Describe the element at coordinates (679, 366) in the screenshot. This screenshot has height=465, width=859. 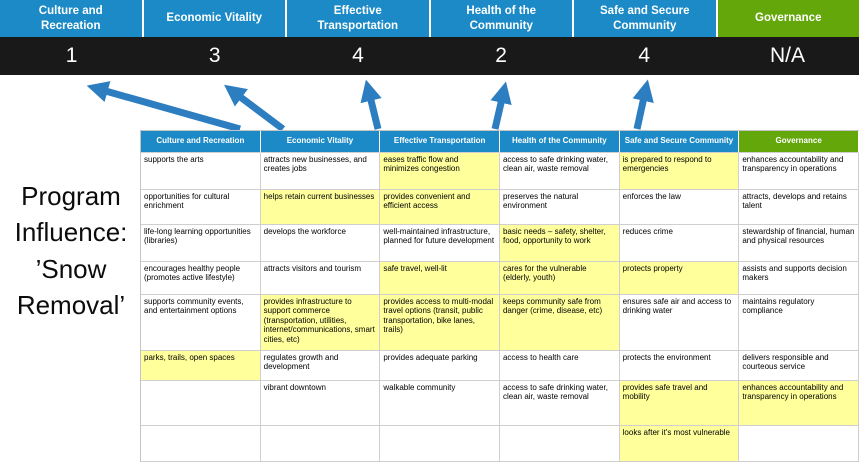
I see `table-cell-r6-c5: protects the environment` at that location.